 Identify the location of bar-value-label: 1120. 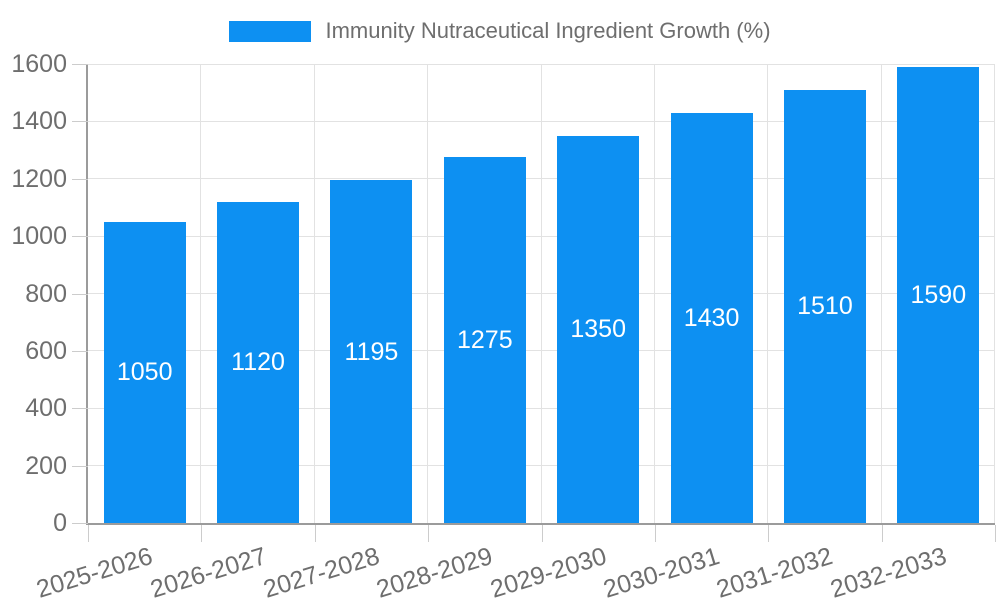
(258, 362).